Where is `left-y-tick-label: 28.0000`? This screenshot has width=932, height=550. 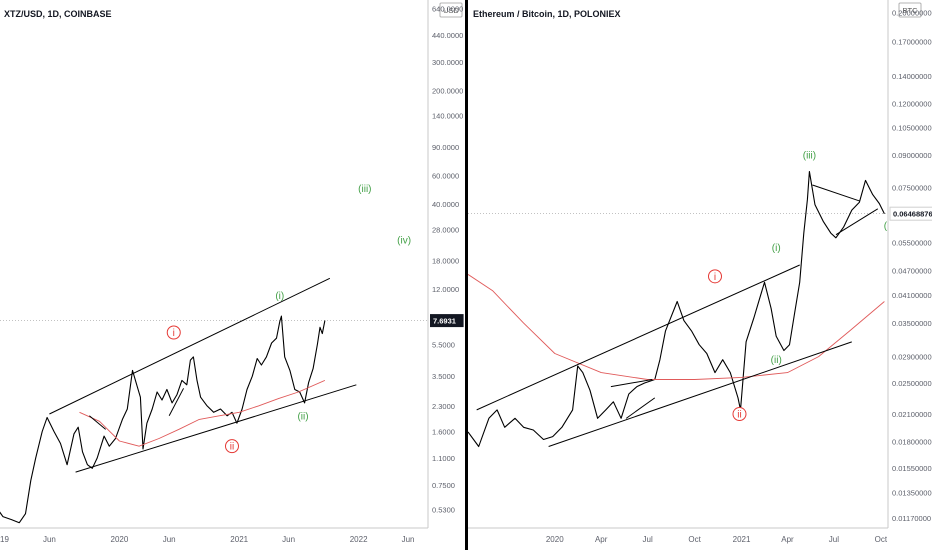
left-y-tick-label: 28.0000 is located at coordinates (445, 229).